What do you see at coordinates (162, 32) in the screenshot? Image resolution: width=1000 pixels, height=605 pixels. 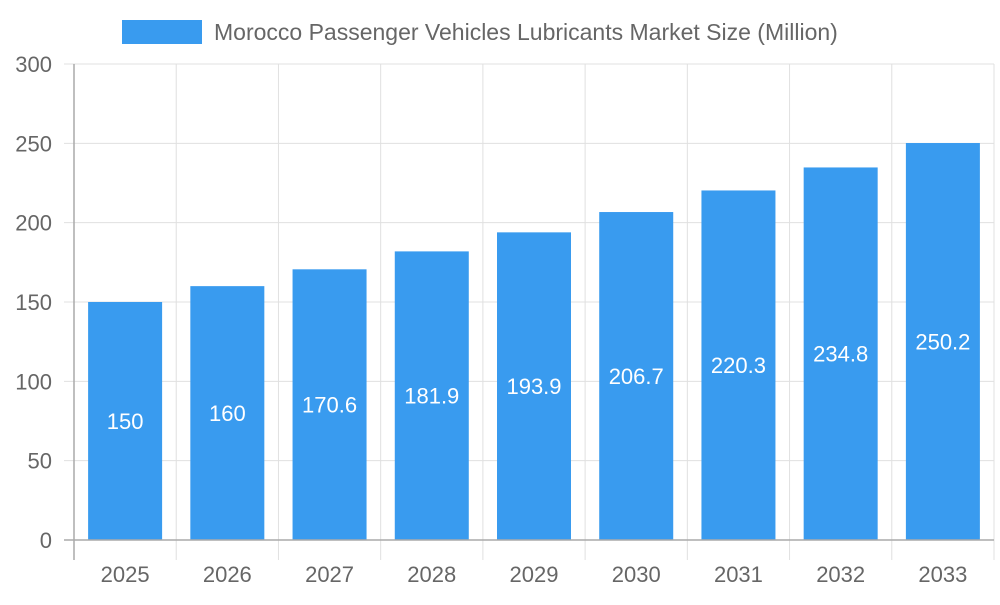 I see `legend-swatch` at bounding box center [162, 32].